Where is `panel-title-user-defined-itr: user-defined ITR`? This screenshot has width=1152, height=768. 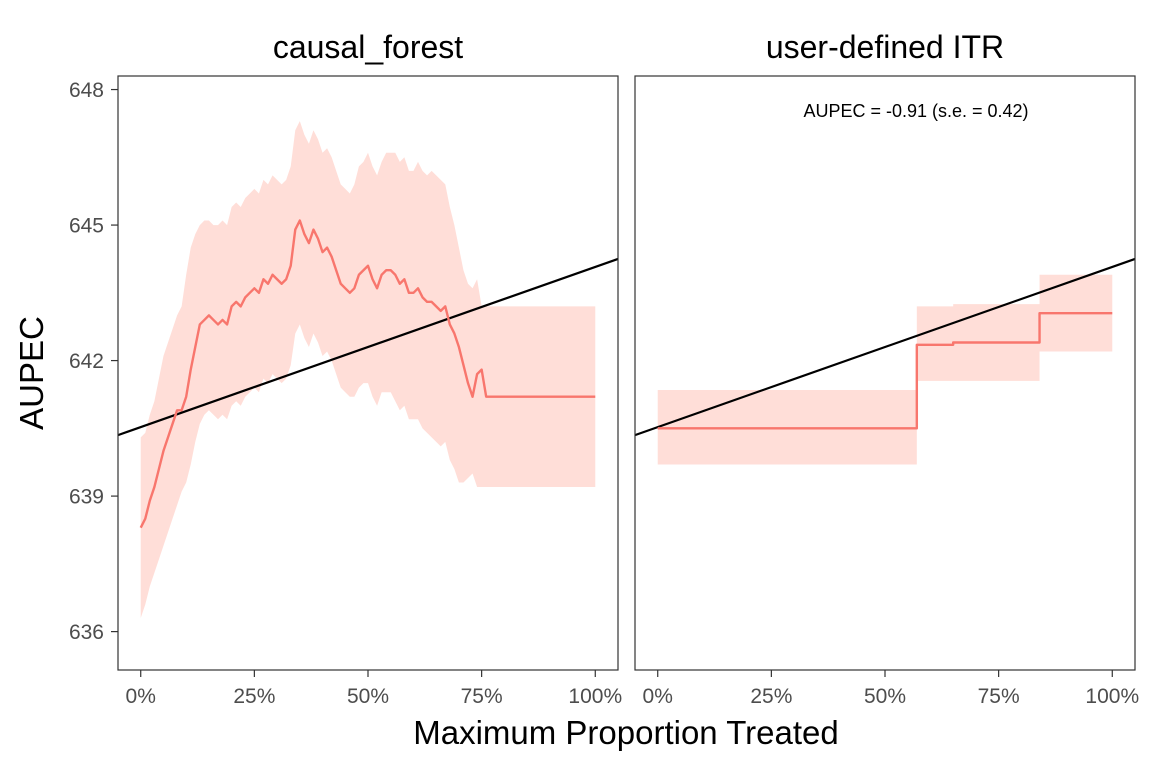
panel-title-user-defined-itr: user-defined ITR is located at coordinates (885, 47).